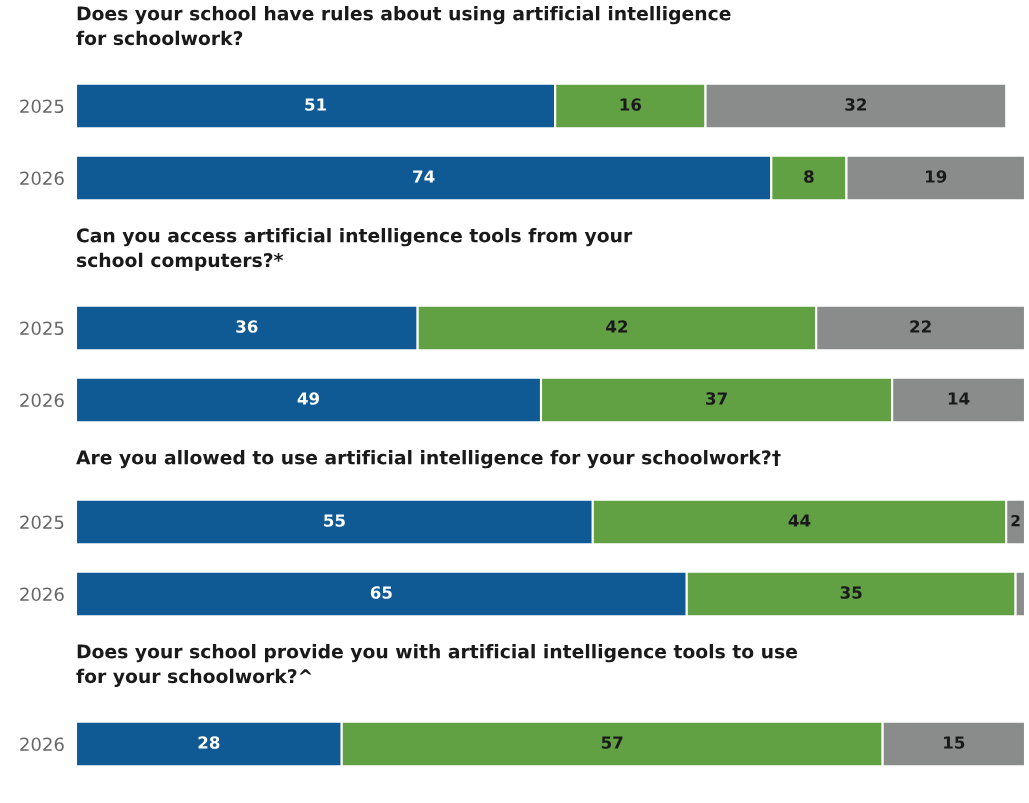 The image size is (1029, 803). Describe the element at coordinates (436, 665) in the screenshot. I see `chart-title: Does your school provide you with artificial intelligence tools to use for your schoolwork?^` at that location.